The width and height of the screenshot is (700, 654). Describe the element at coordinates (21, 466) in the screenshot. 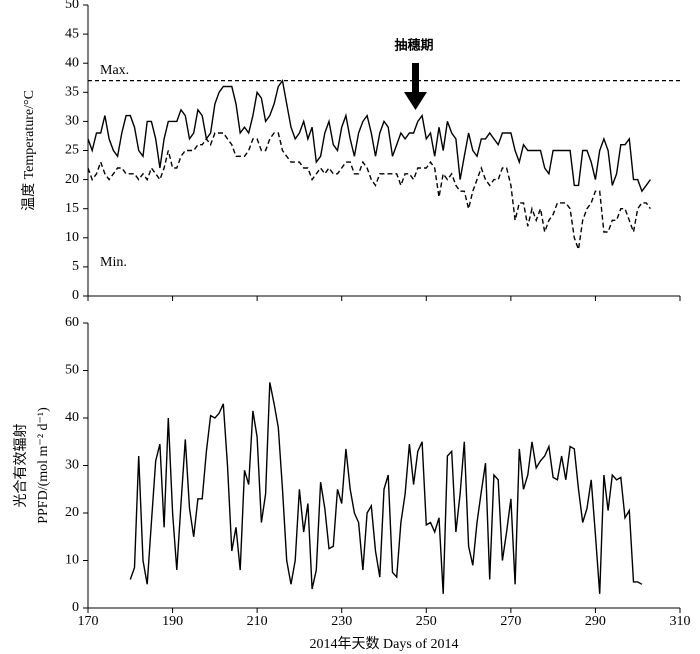

I see `y-axis-label: 光合有效辐射` at that location.